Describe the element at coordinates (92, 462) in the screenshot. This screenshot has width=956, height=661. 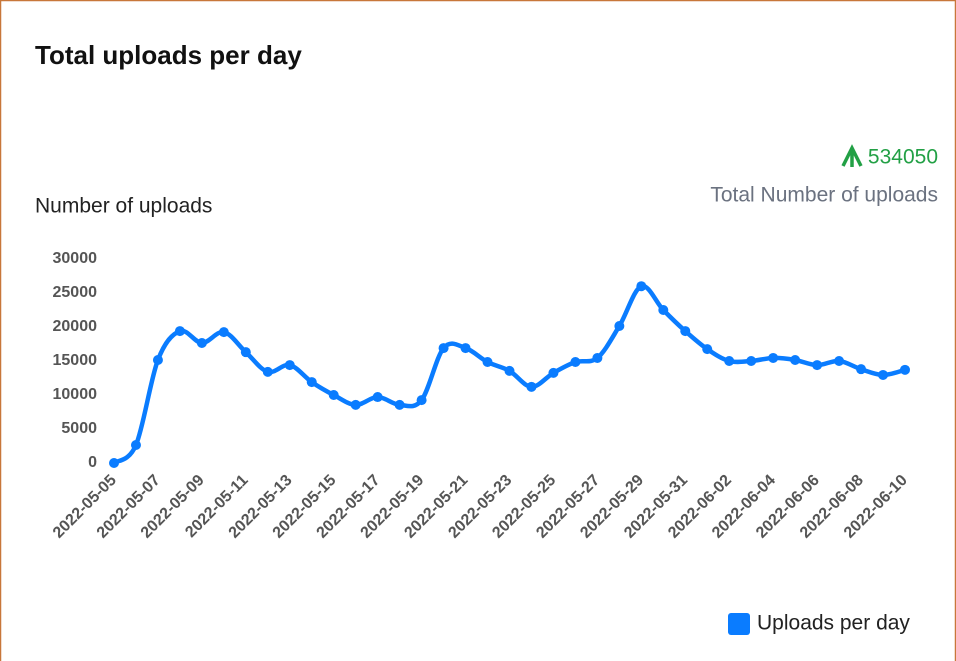
I see `y-tick-label: 0` at that location.